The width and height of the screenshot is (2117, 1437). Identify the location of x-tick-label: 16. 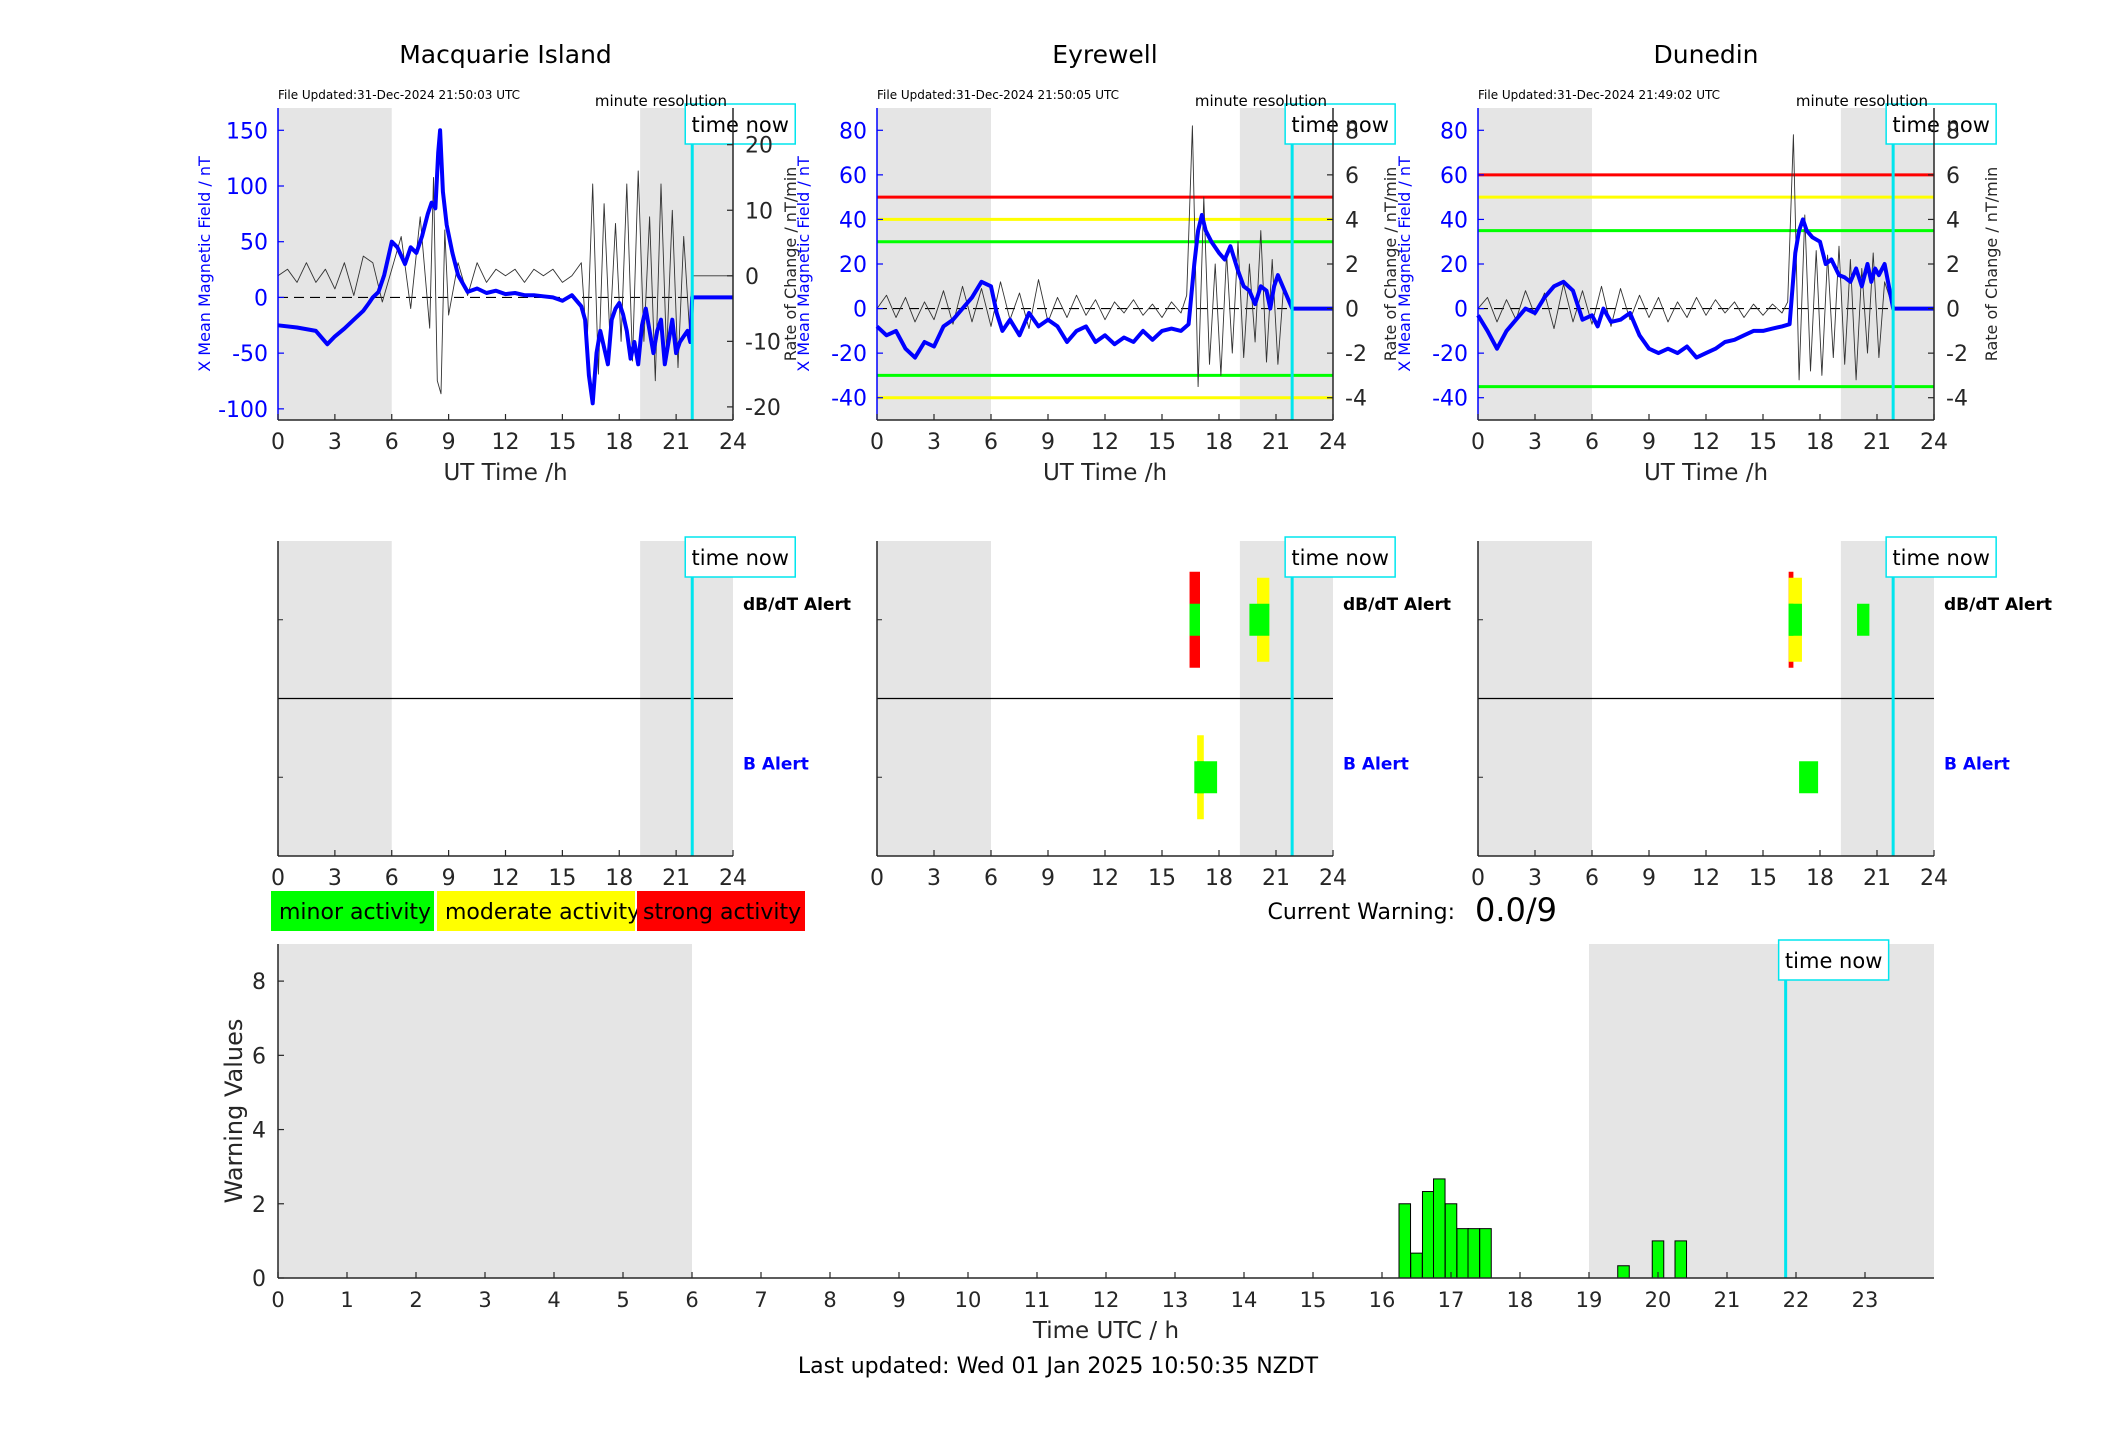
(1382, 1300).